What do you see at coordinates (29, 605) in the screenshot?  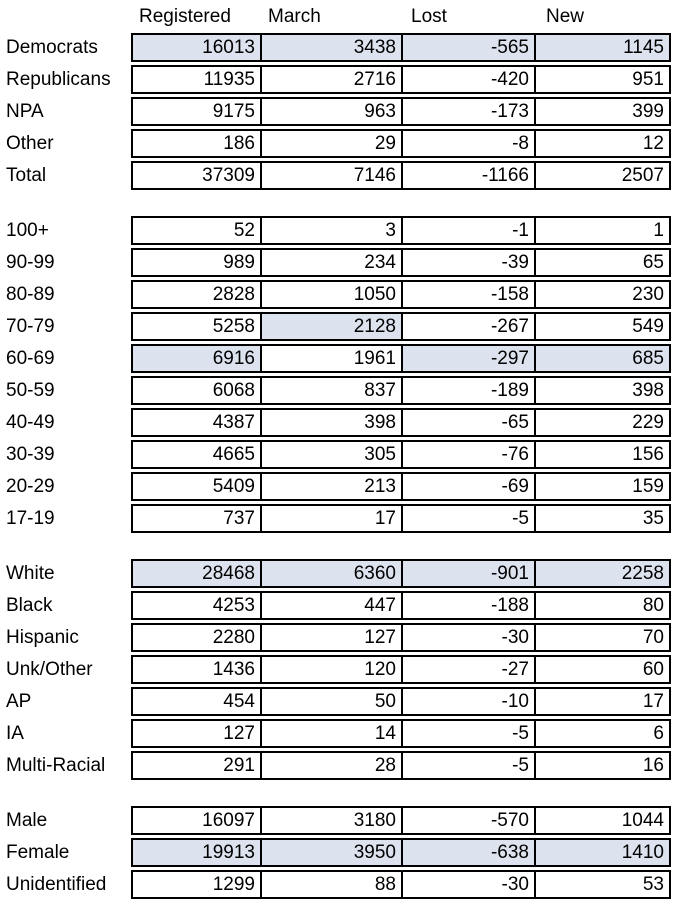 I see `row-label: Black` at bounding box center [29, 605].